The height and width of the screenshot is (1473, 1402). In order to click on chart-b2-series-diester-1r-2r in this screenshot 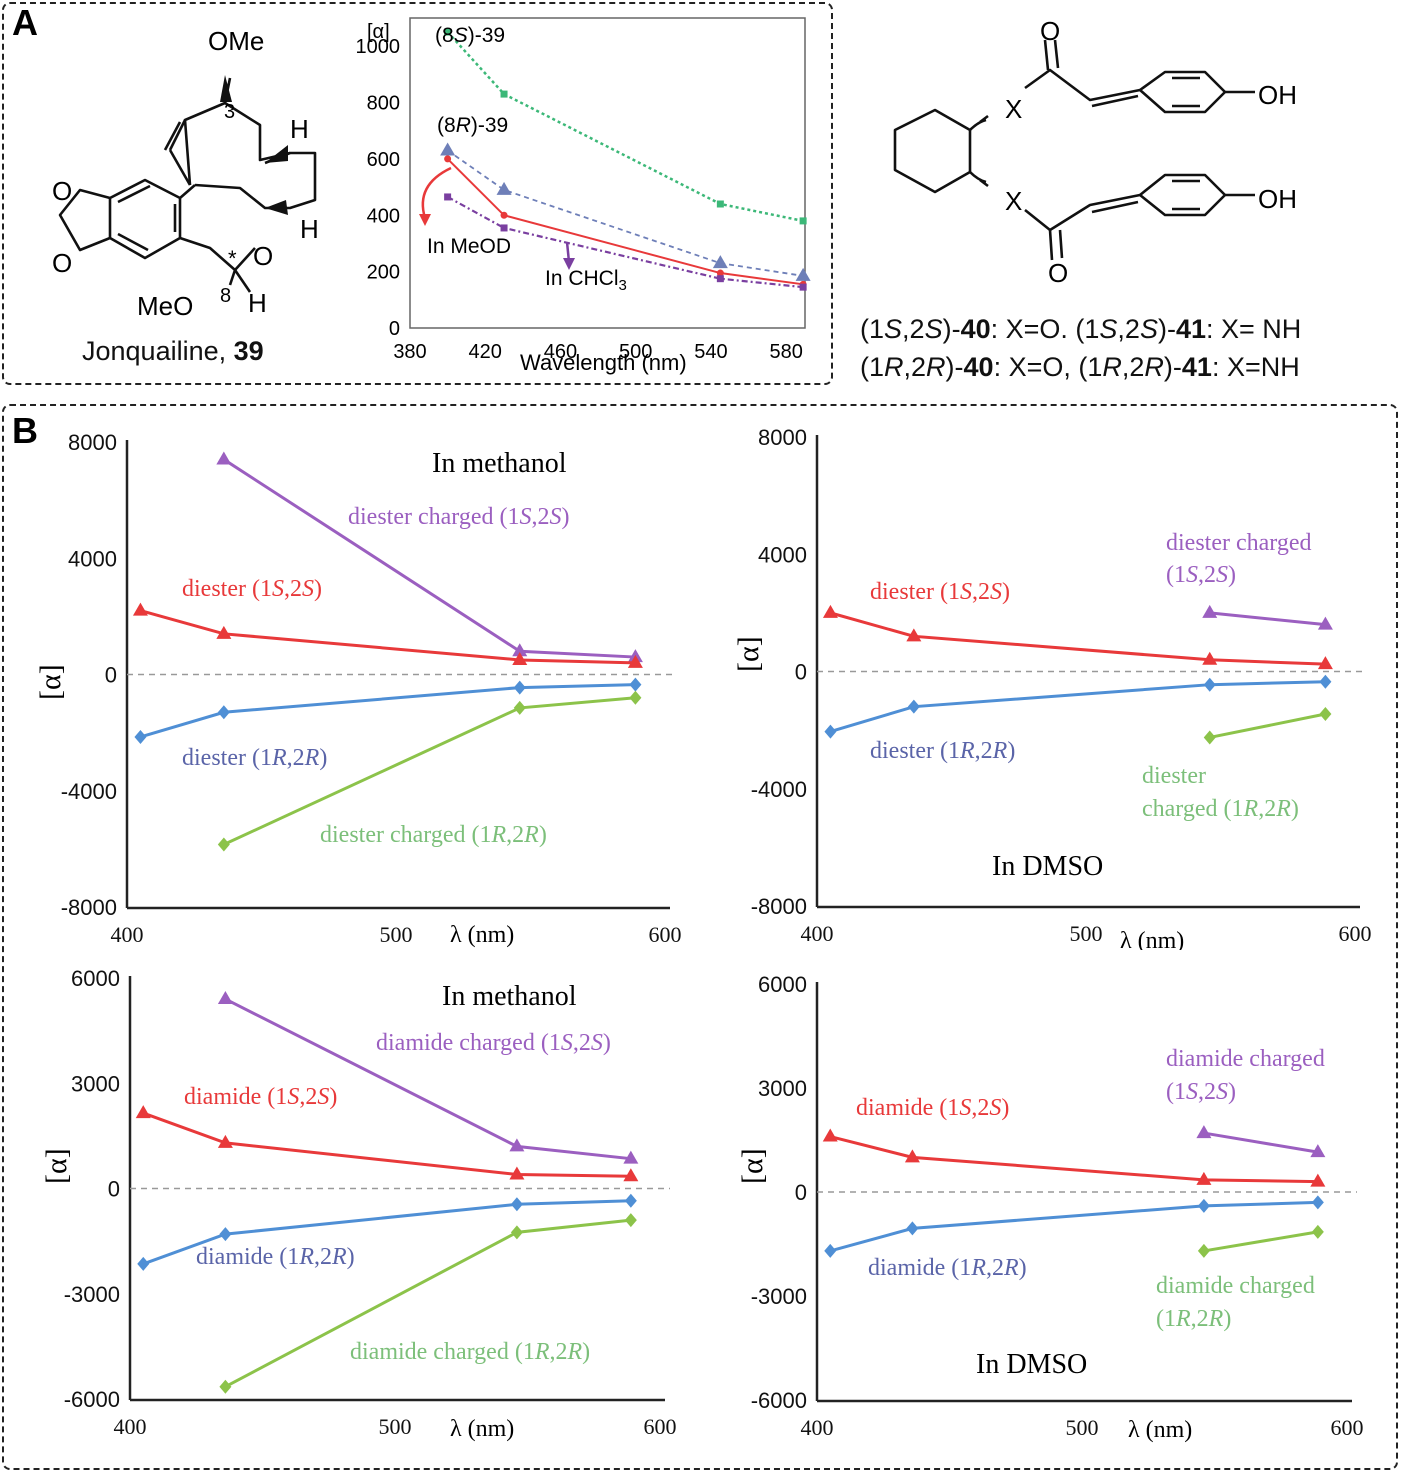, I will do `click(1078, 707)`.